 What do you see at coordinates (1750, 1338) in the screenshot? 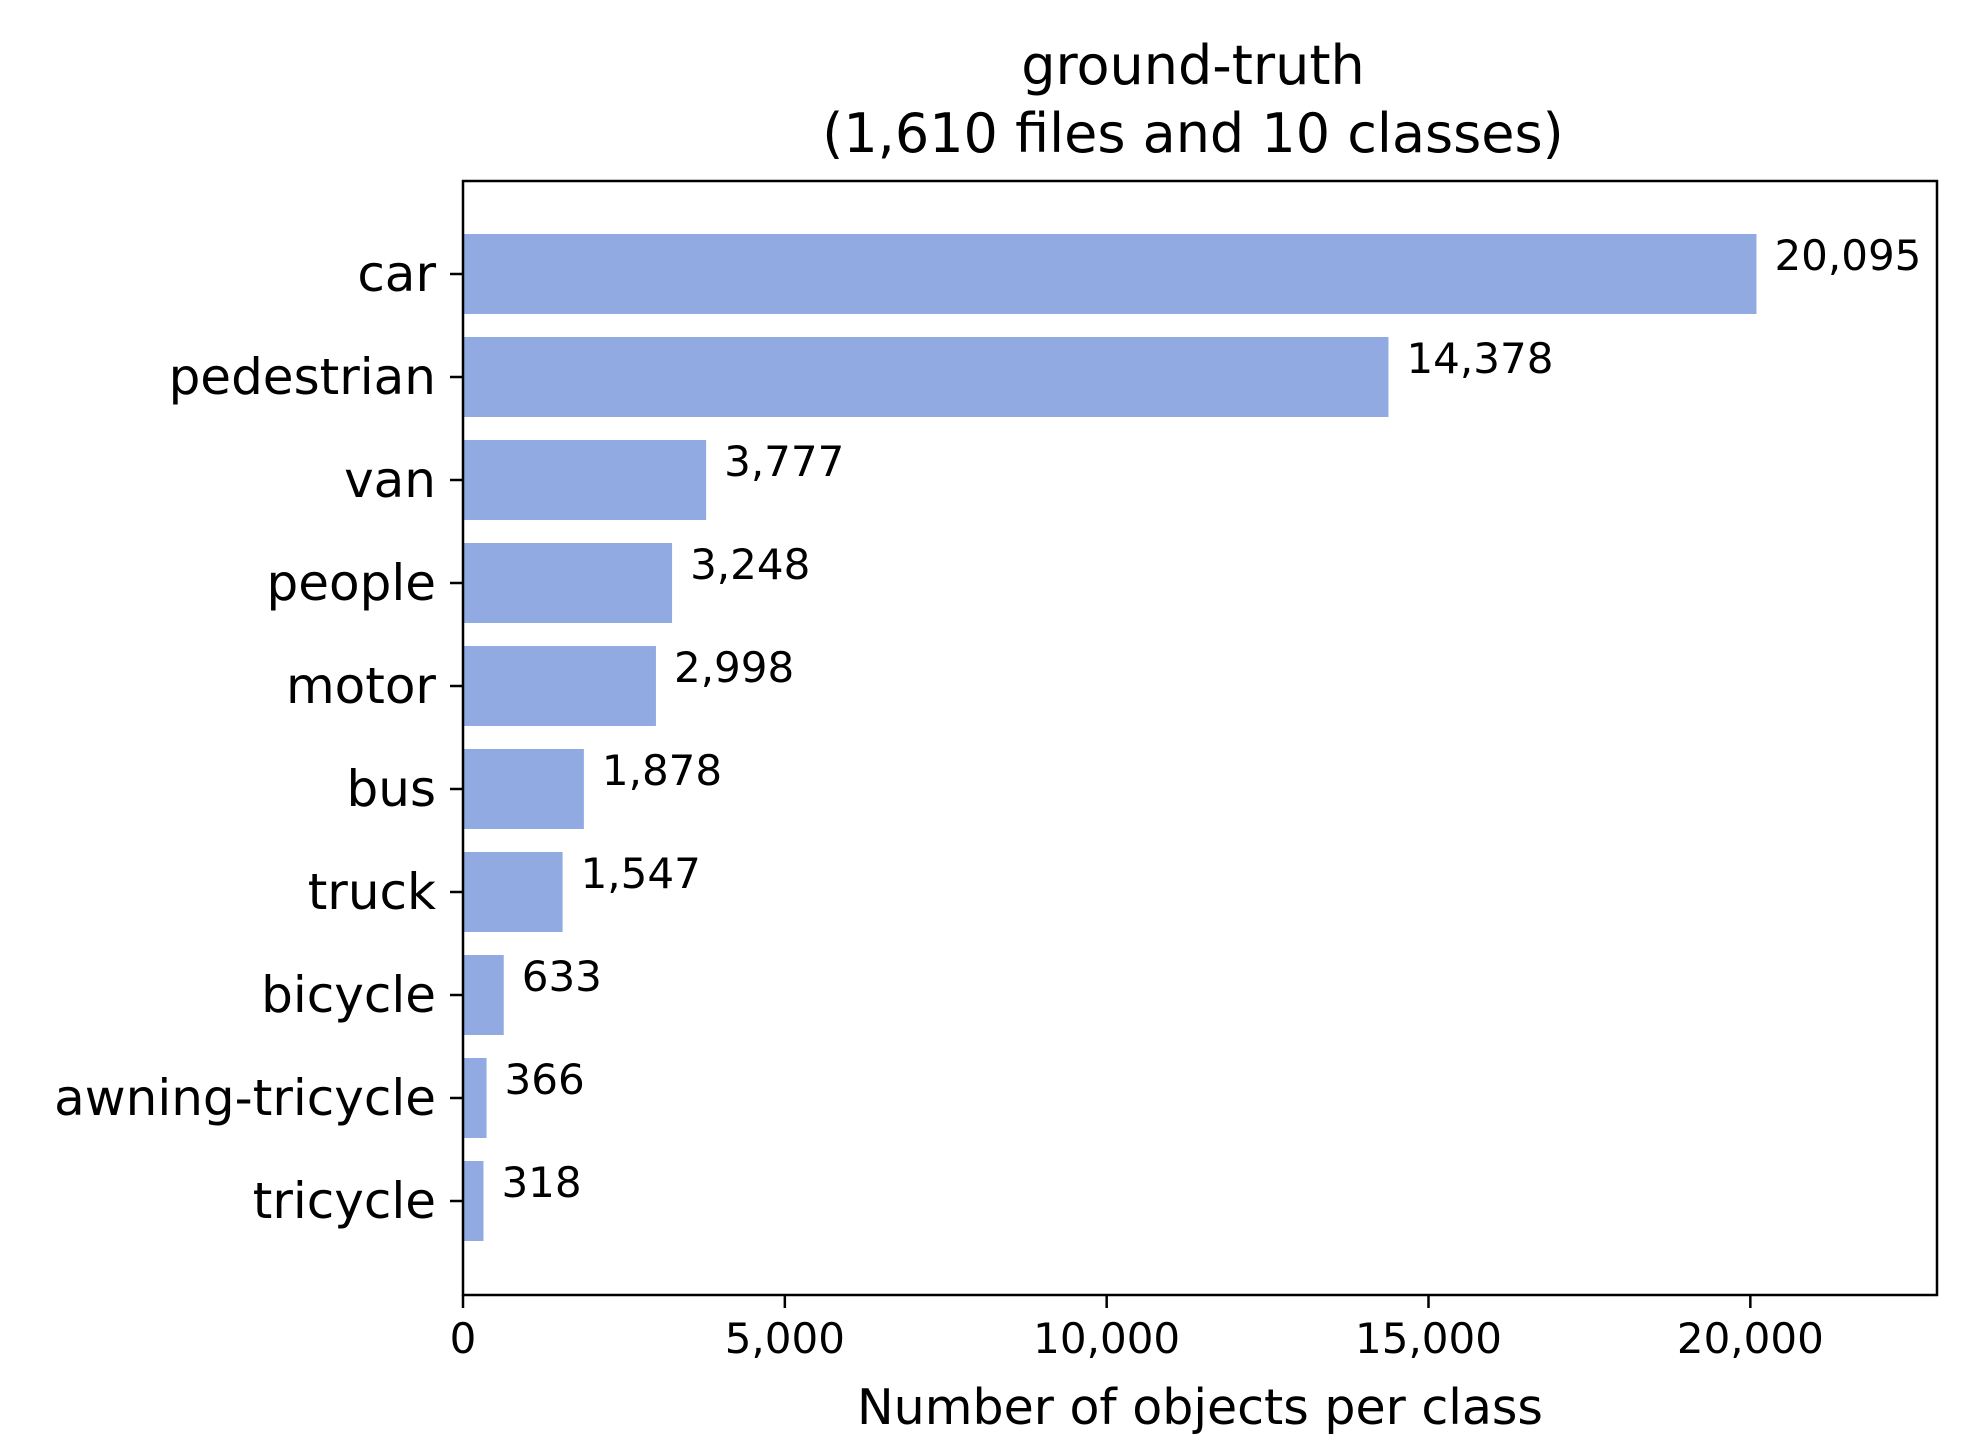
I see `x-tick-label-4: 20,000` at bounding box center [1750, 1338].